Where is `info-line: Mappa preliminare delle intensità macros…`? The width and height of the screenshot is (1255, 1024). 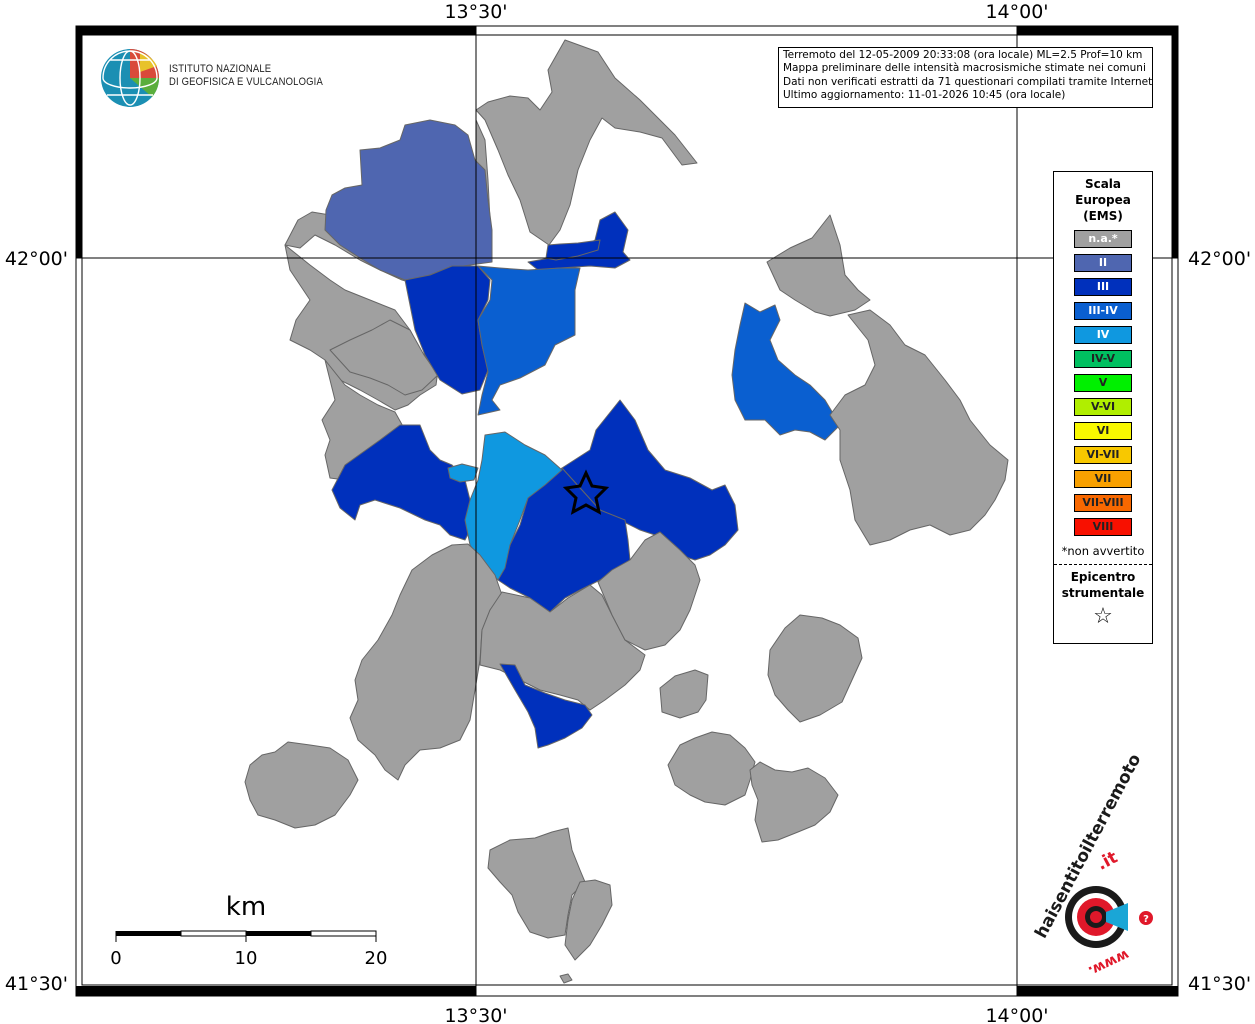
info-line: Mappa preliminare delle intensità macros… is located at coordinates (964, 68).